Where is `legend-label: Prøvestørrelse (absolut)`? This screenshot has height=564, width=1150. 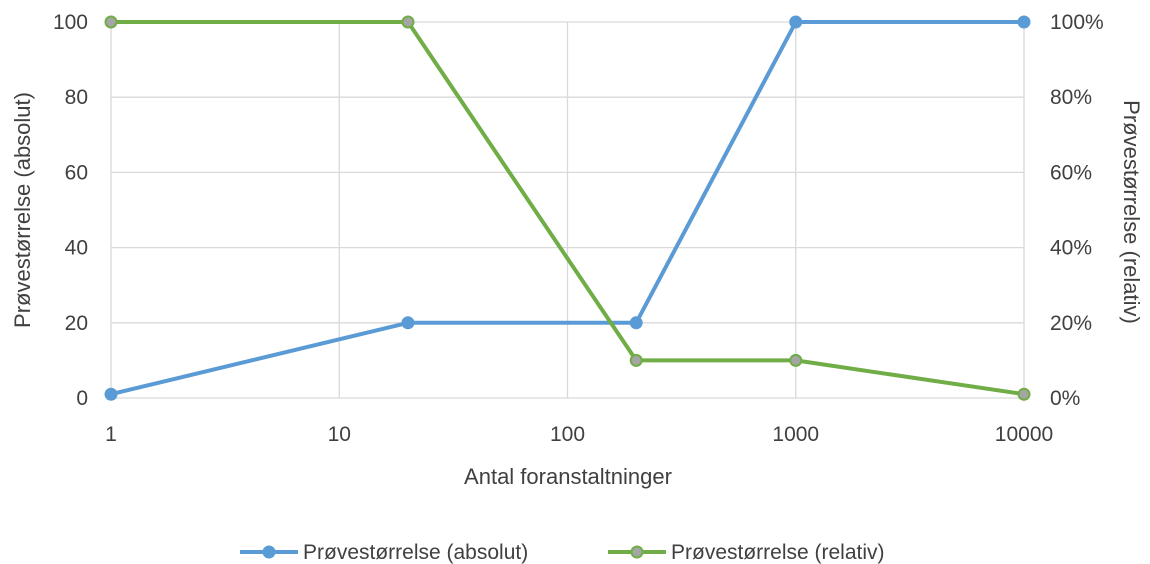 legend-label: Prøvestørrelse (absolut) is located at coordinates (415, 552).